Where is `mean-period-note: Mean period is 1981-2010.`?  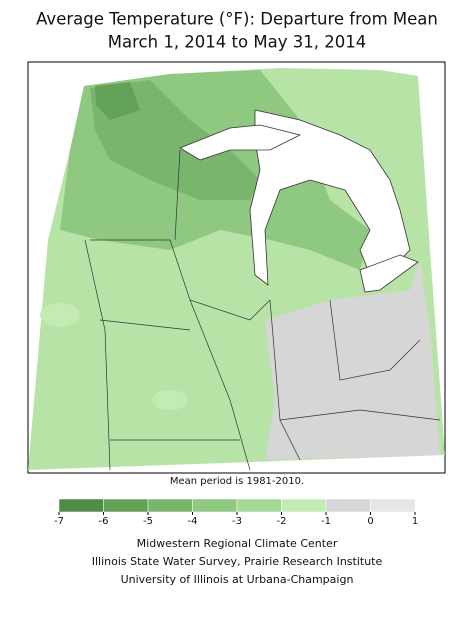
mean-period-note: Mean period is 1981-2010. is located at coordinates (237, 481).